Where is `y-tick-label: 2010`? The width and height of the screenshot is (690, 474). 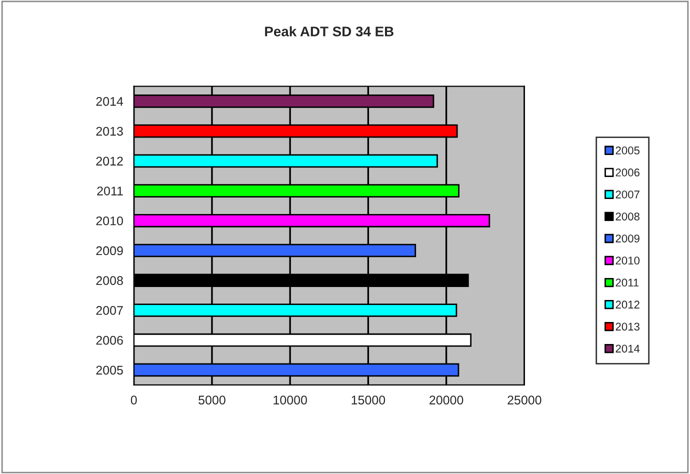 y-tick-label: 2010 is located at coordinates (109, 221).